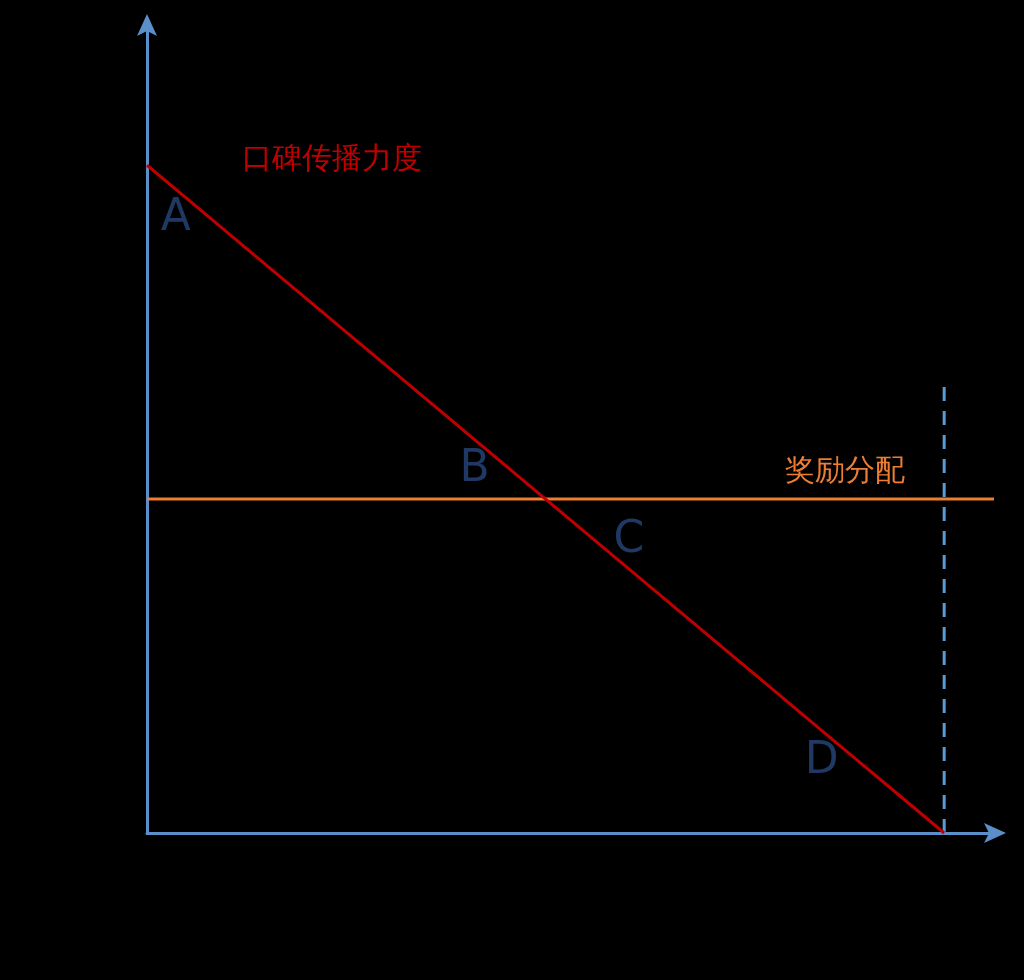 The width and height of the screenshot is (1024, 980). I want to click on annotation: A, so click(175, 215).